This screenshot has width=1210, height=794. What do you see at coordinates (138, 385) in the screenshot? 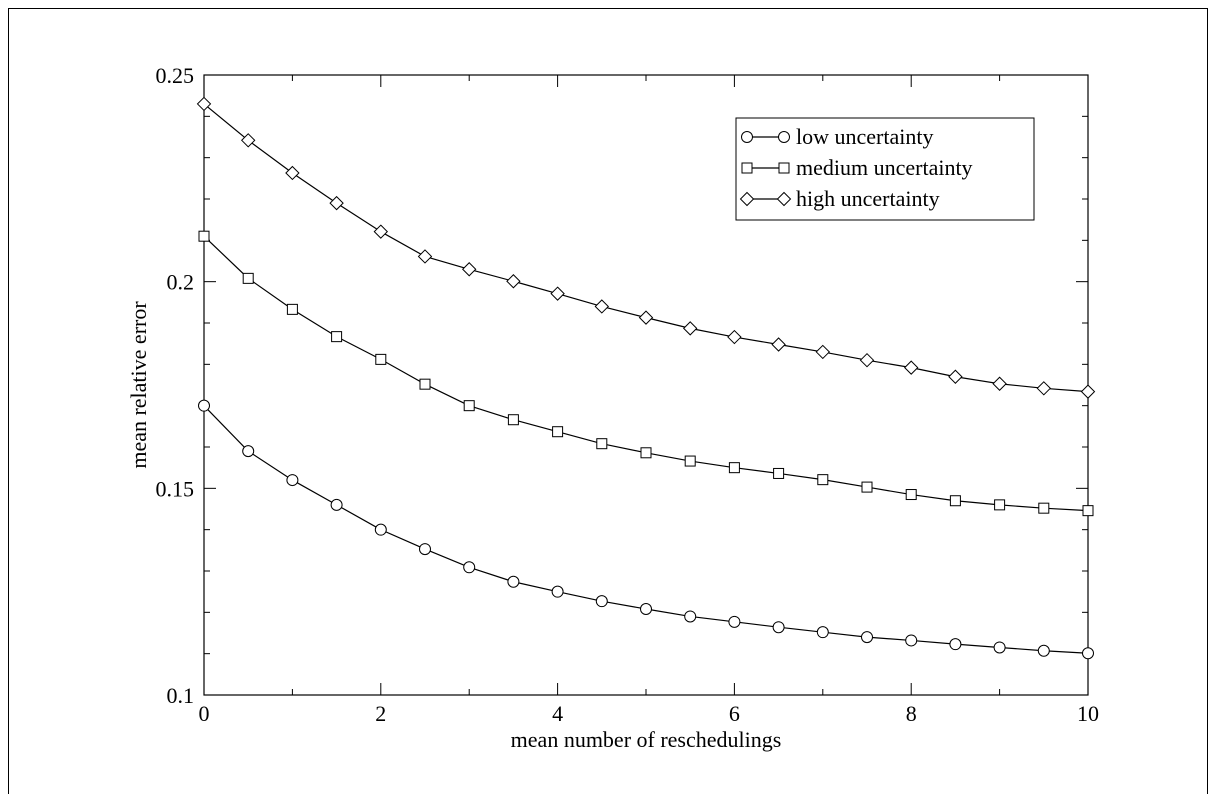
I see `y-axis-label: mean relative error` at bounding box center [138, 385].